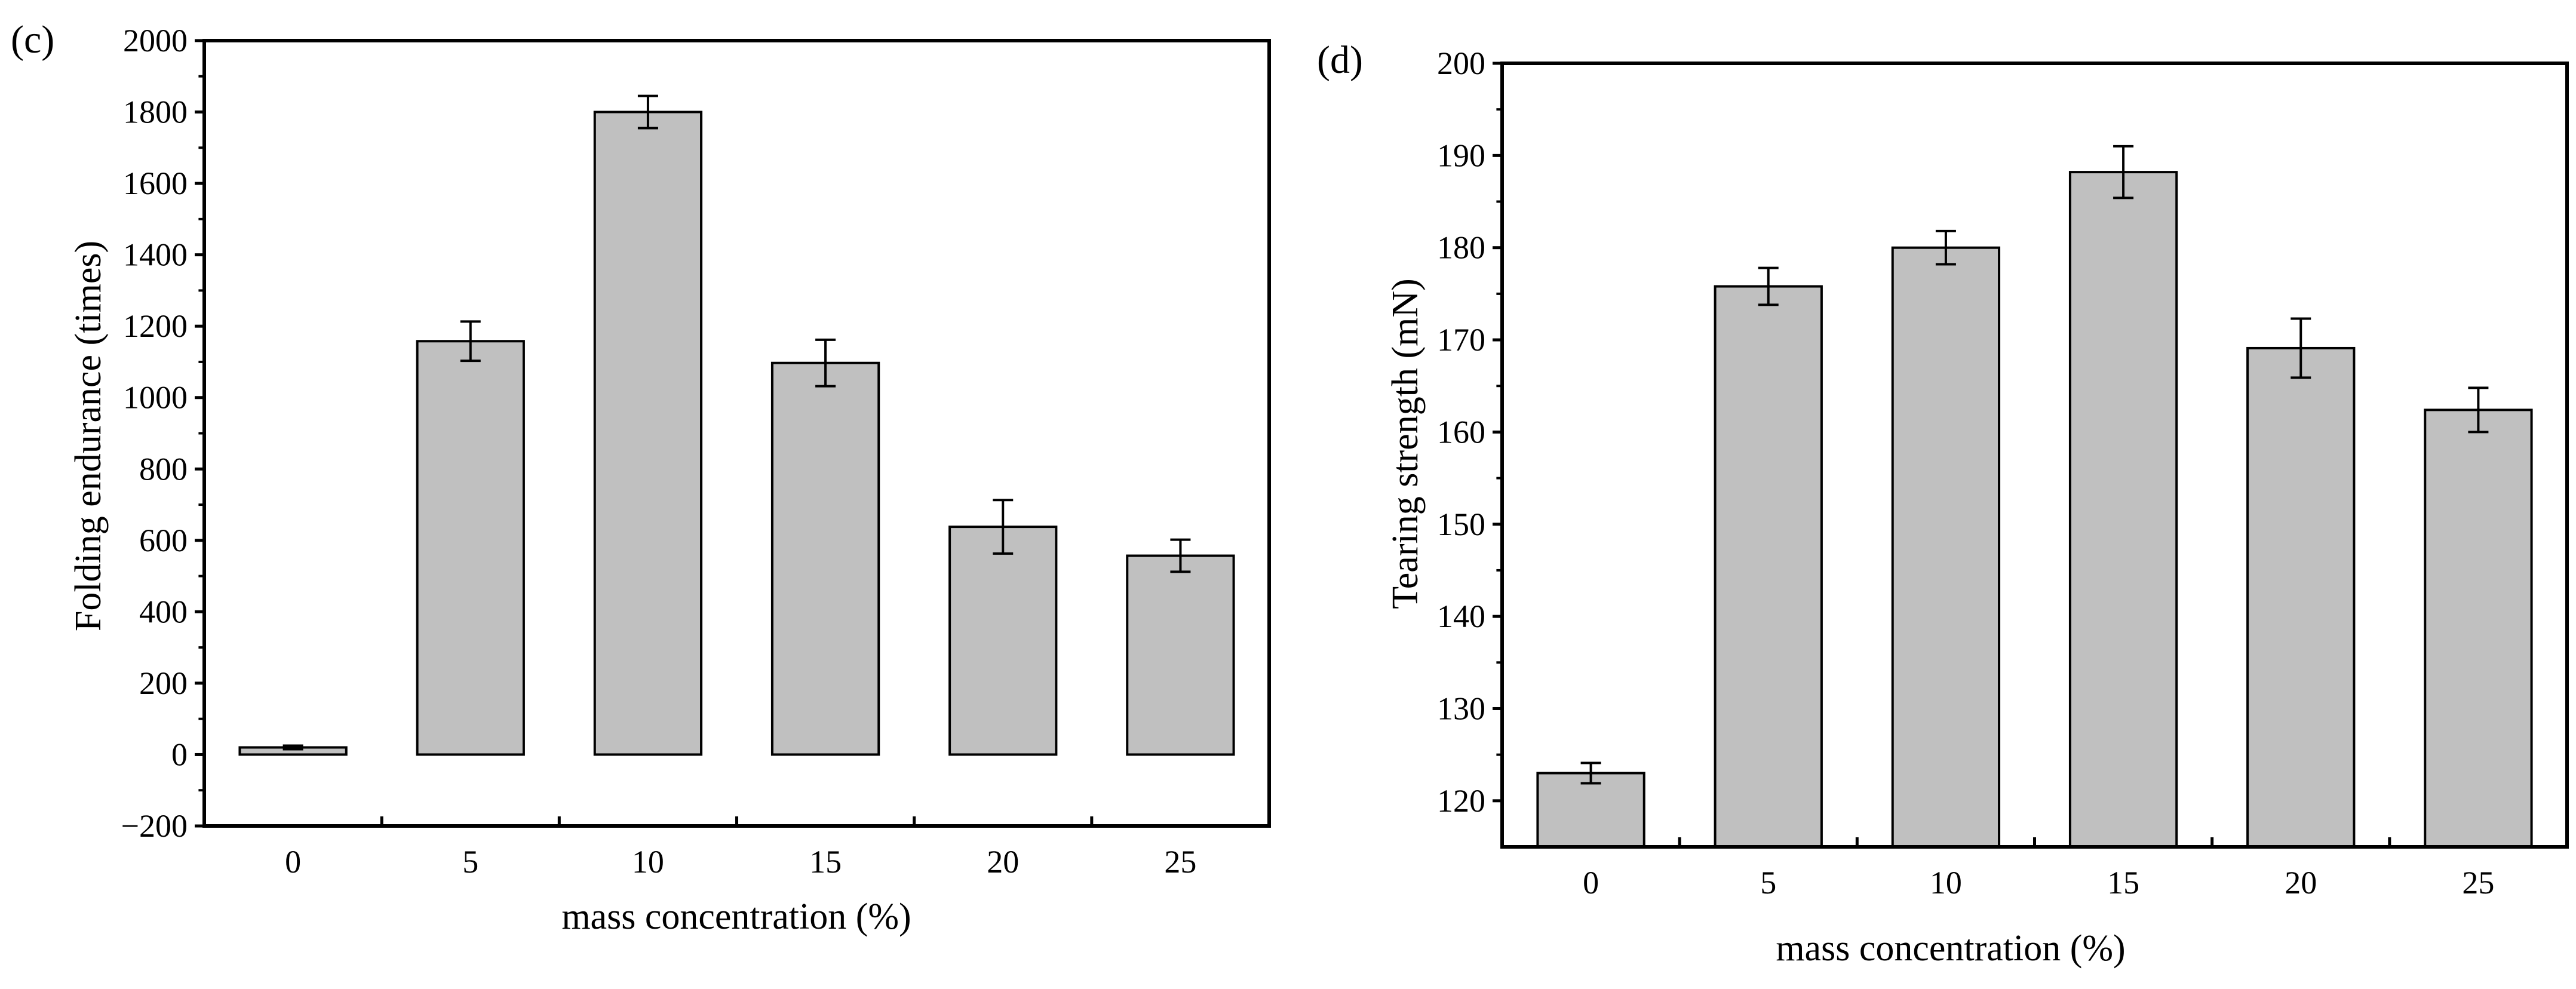  Describe the element at coordinates (1461, 801) in the screenshot. I see `y-tick-label-d: 120` at that location.